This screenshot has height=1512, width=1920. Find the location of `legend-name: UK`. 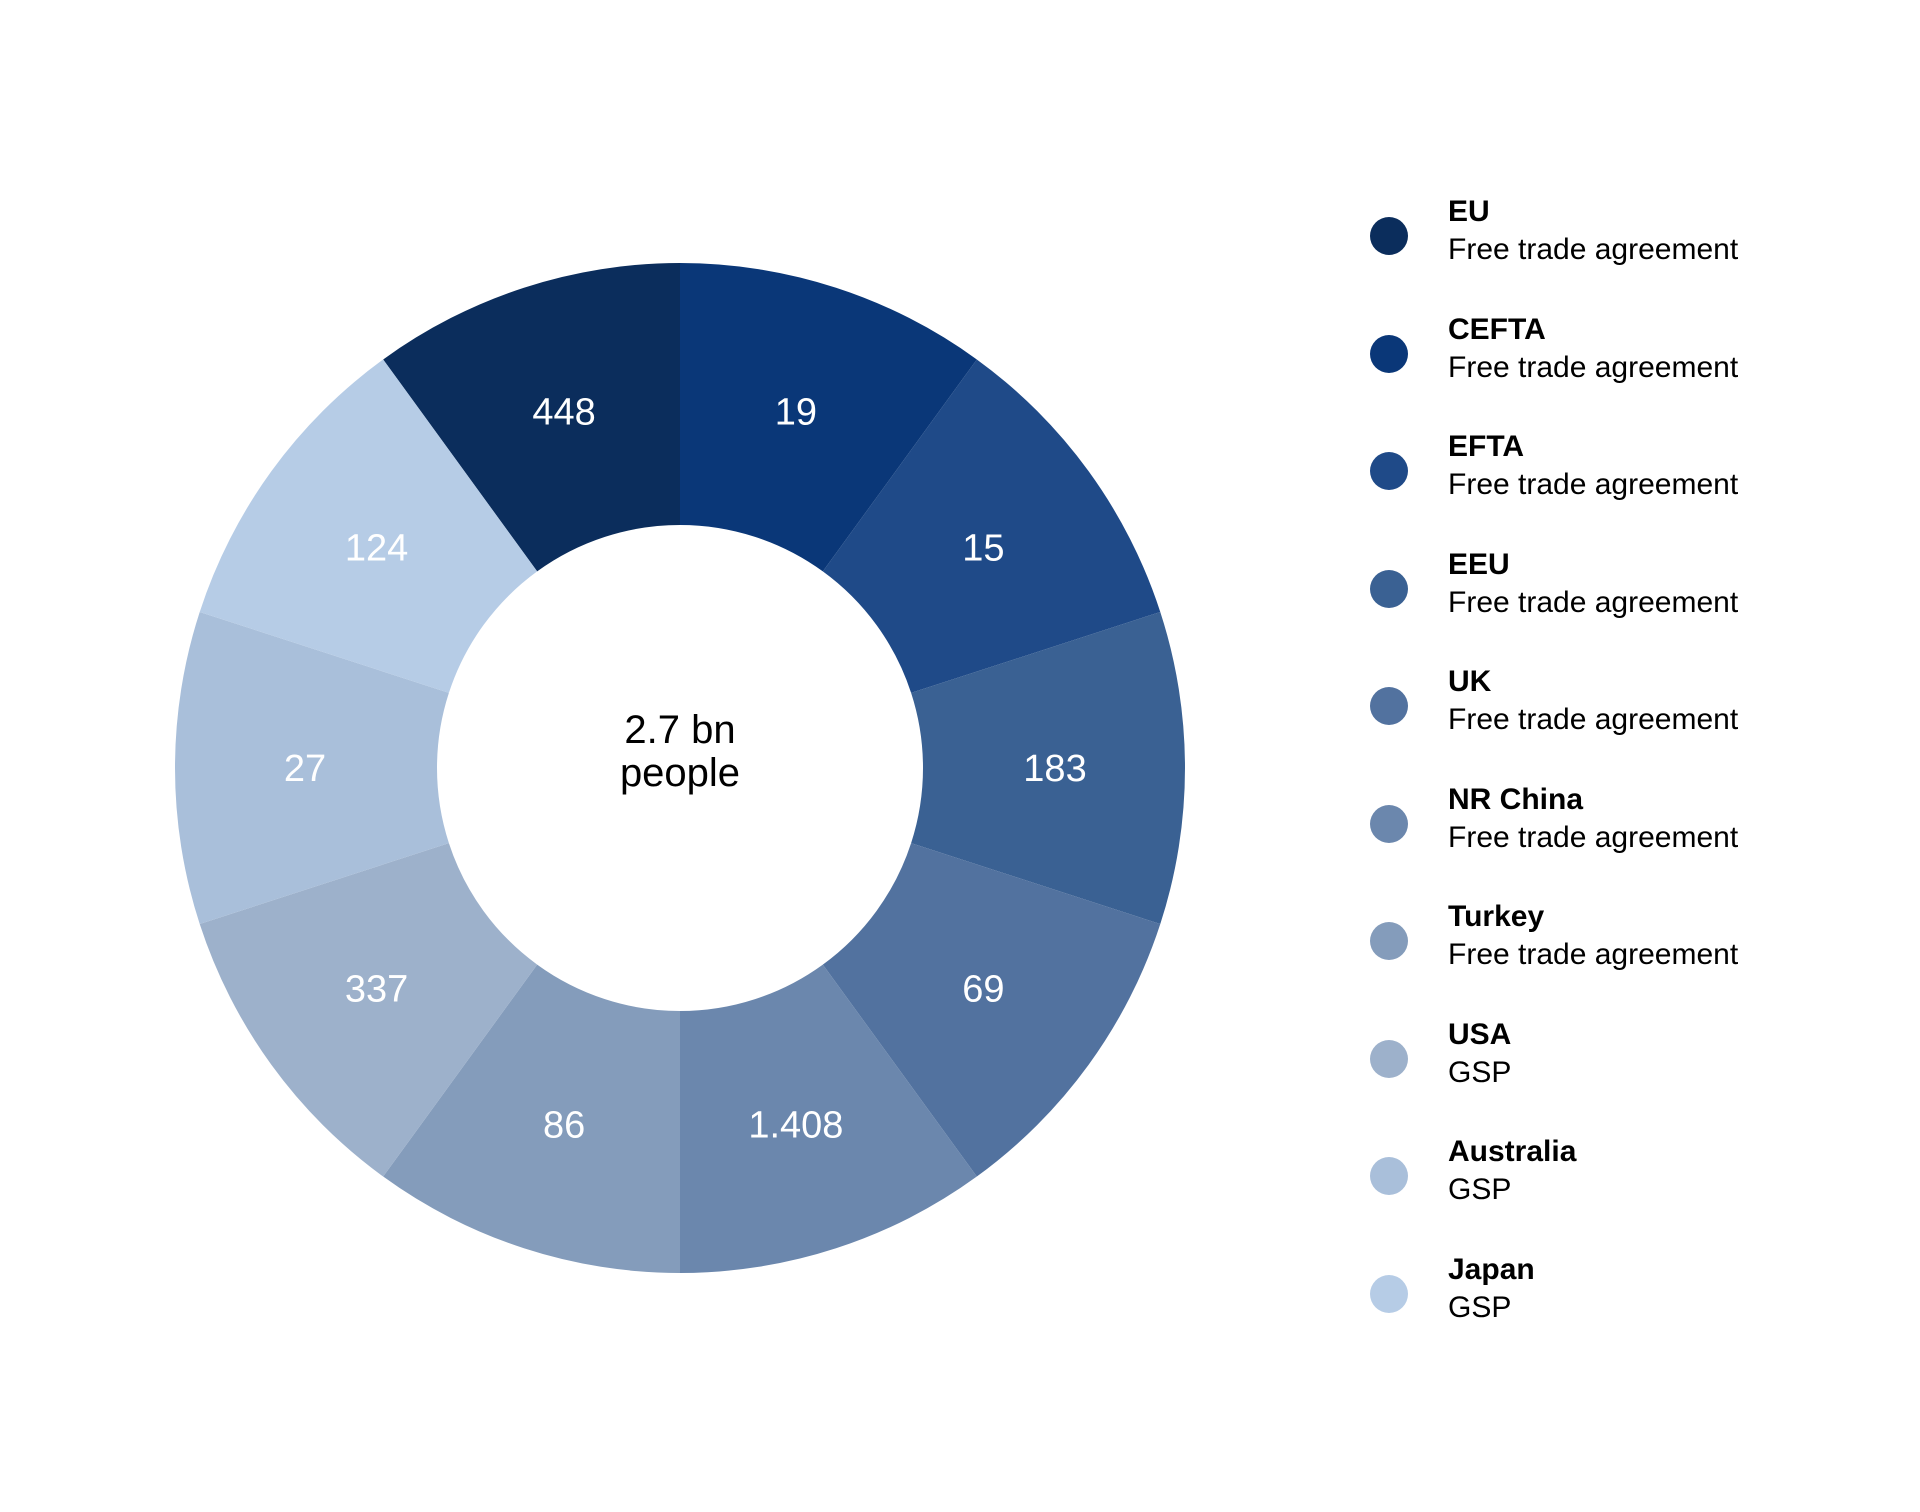

legend-name: UK is located at coordinates (1470, 681).